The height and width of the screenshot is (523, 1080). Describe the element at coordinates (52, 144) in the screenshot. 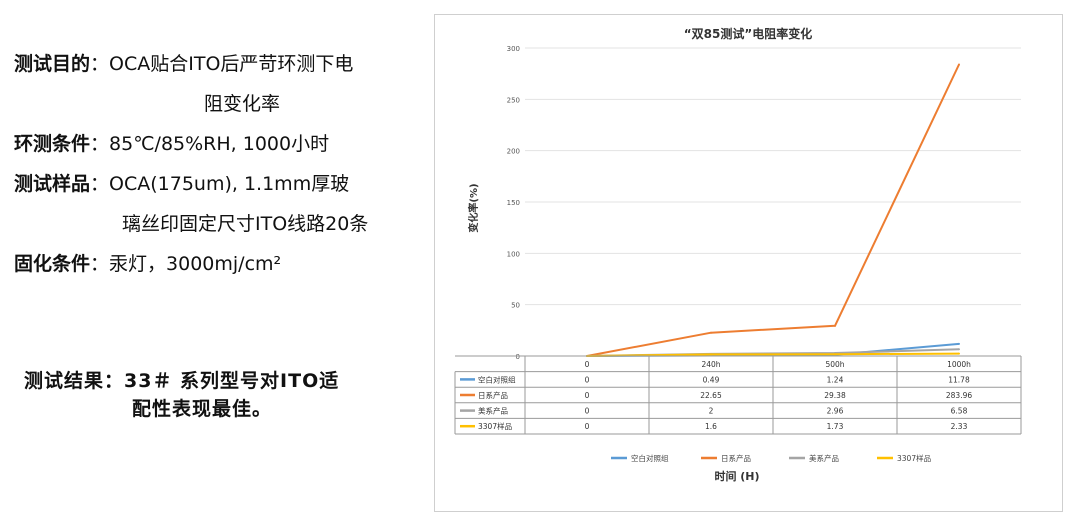

I see `spec-label: 环测条件` at that location.